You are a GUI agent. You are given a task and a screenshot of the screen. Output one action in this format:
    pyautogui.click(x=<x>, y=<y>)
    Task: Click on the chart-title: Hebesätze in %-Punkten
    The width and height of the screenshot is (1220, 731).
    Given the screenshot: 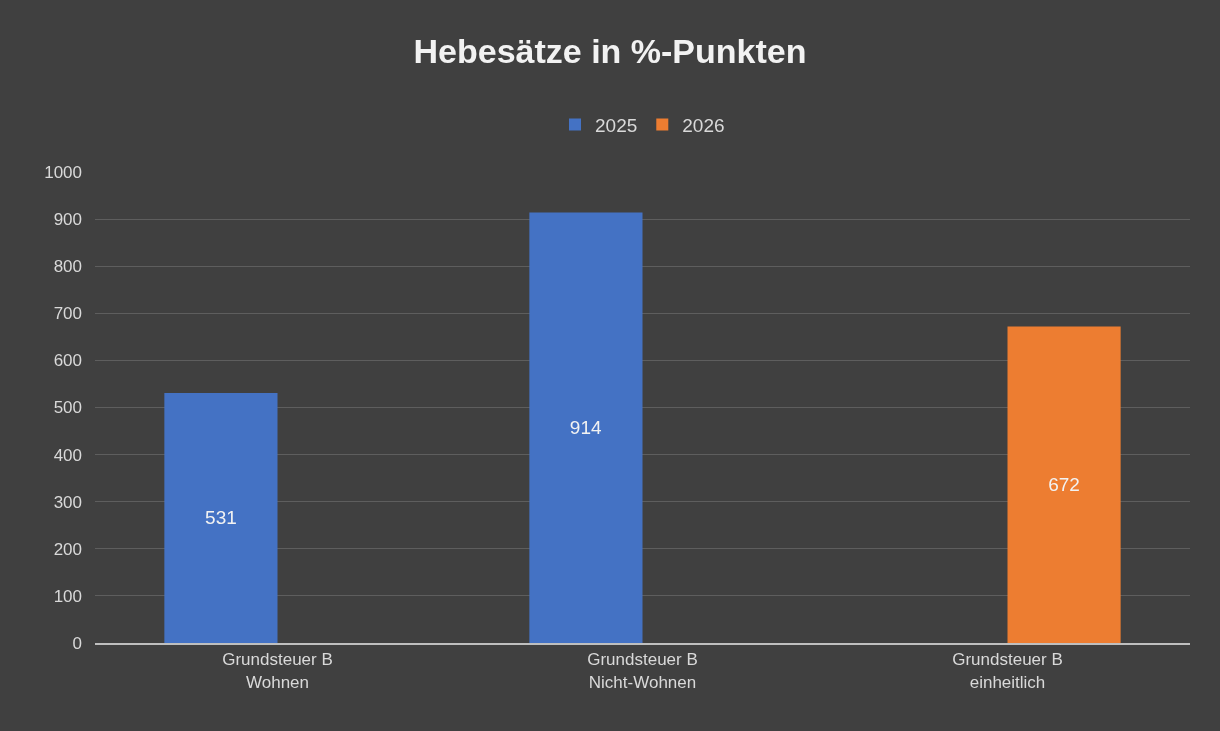 What is the action you would take?
    pyautogui.click(x=610, y=51)
    